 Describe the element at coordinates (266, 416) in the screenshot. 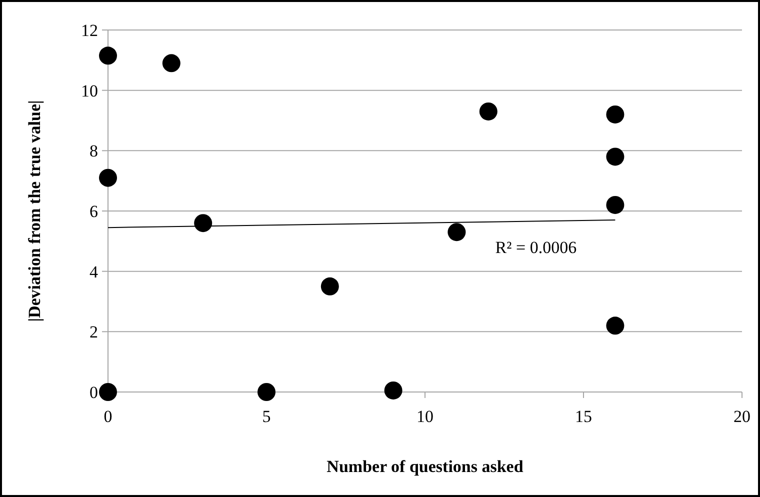

I see `x-tick-label: 5` at that location.